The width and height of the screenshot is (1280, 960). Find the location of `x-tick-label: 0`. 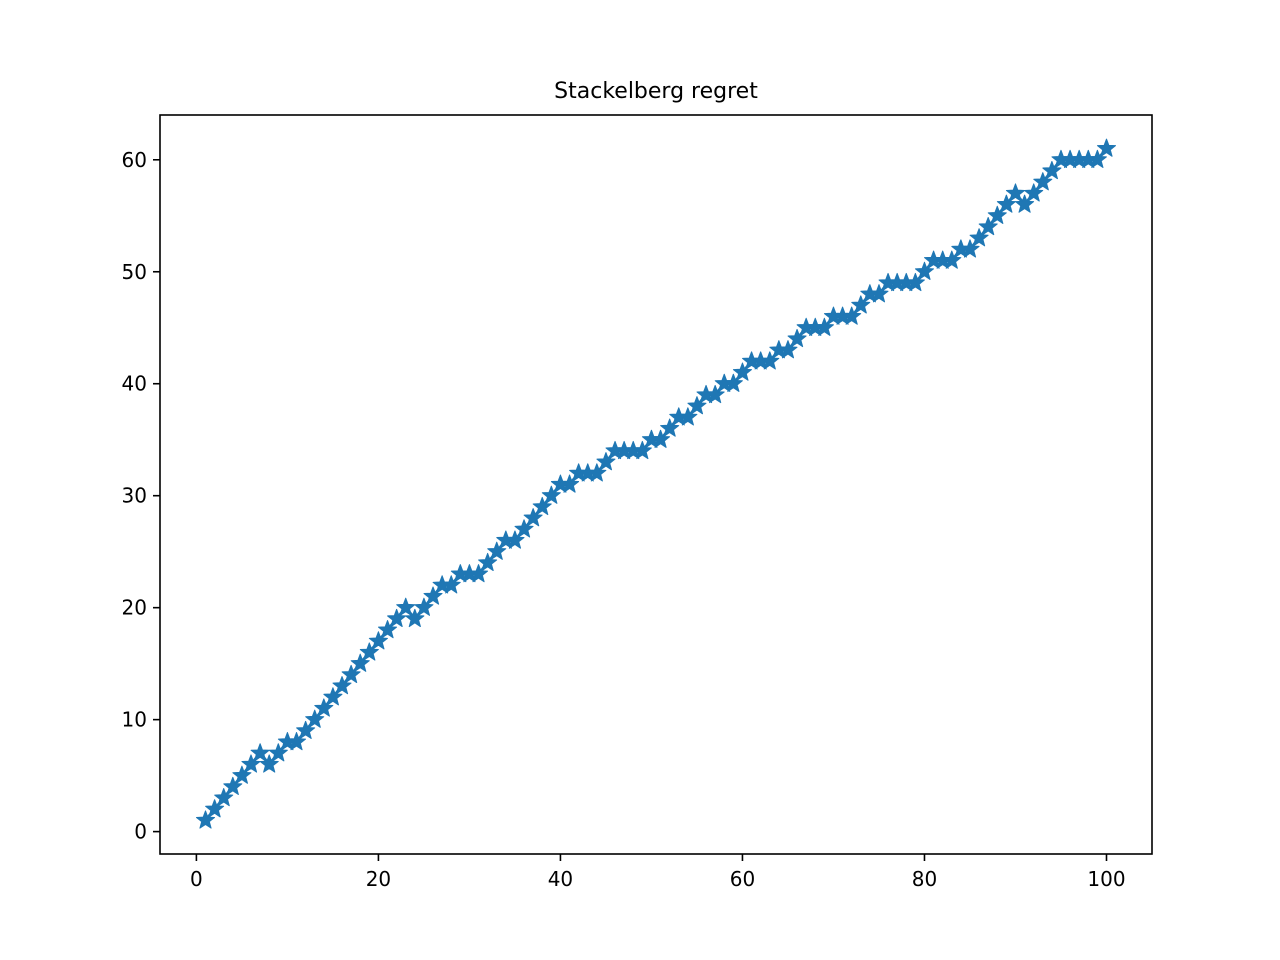

x-tick-label: 0 is located at coordinates (196, 879).